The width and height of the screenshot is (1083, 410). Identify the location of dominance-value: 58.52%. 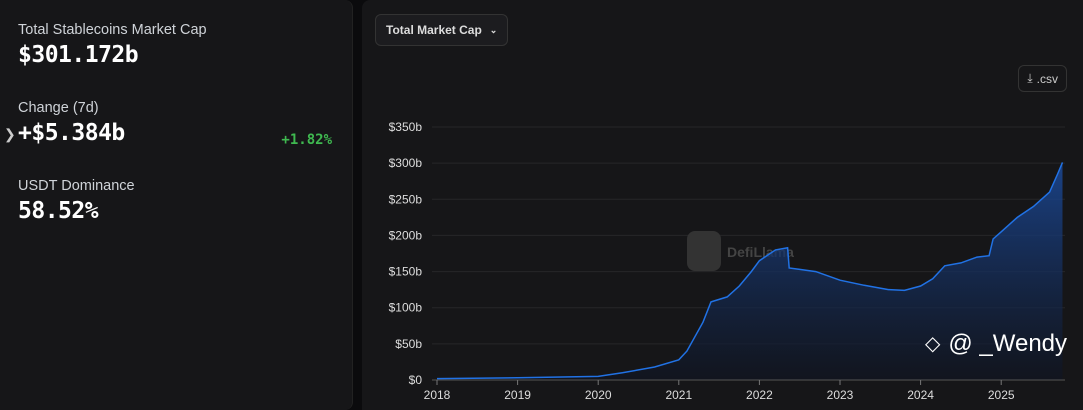
(58, 211).